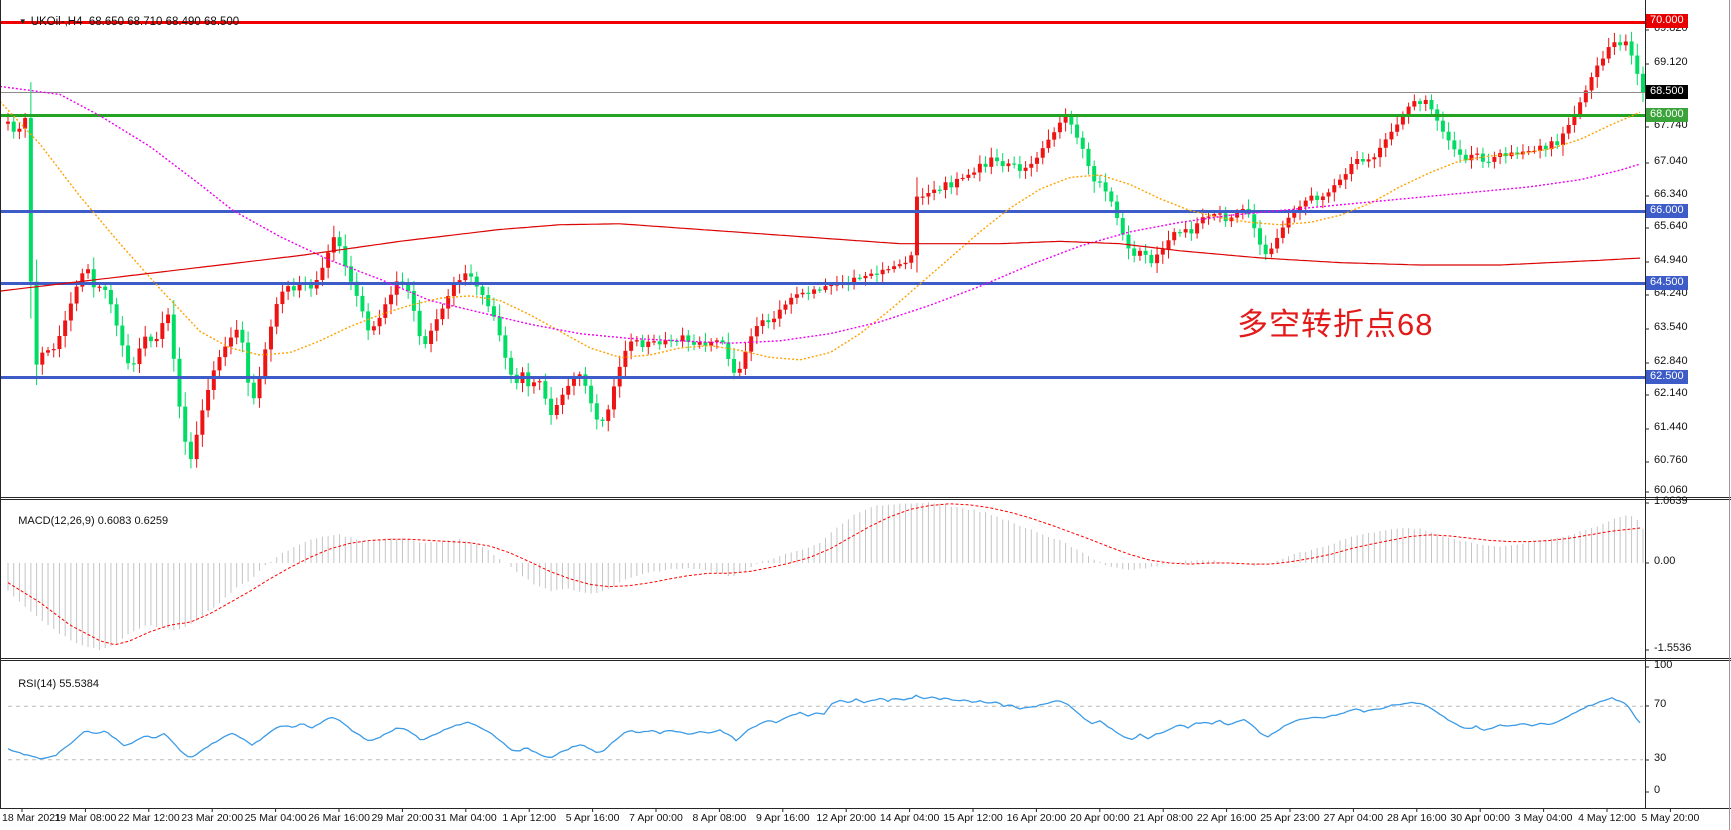  What do you see at coordinates (1607, 818) in the screenshot?
I see `time-axis-label: 4 May 12:00` at bounding box center [1607, 818].